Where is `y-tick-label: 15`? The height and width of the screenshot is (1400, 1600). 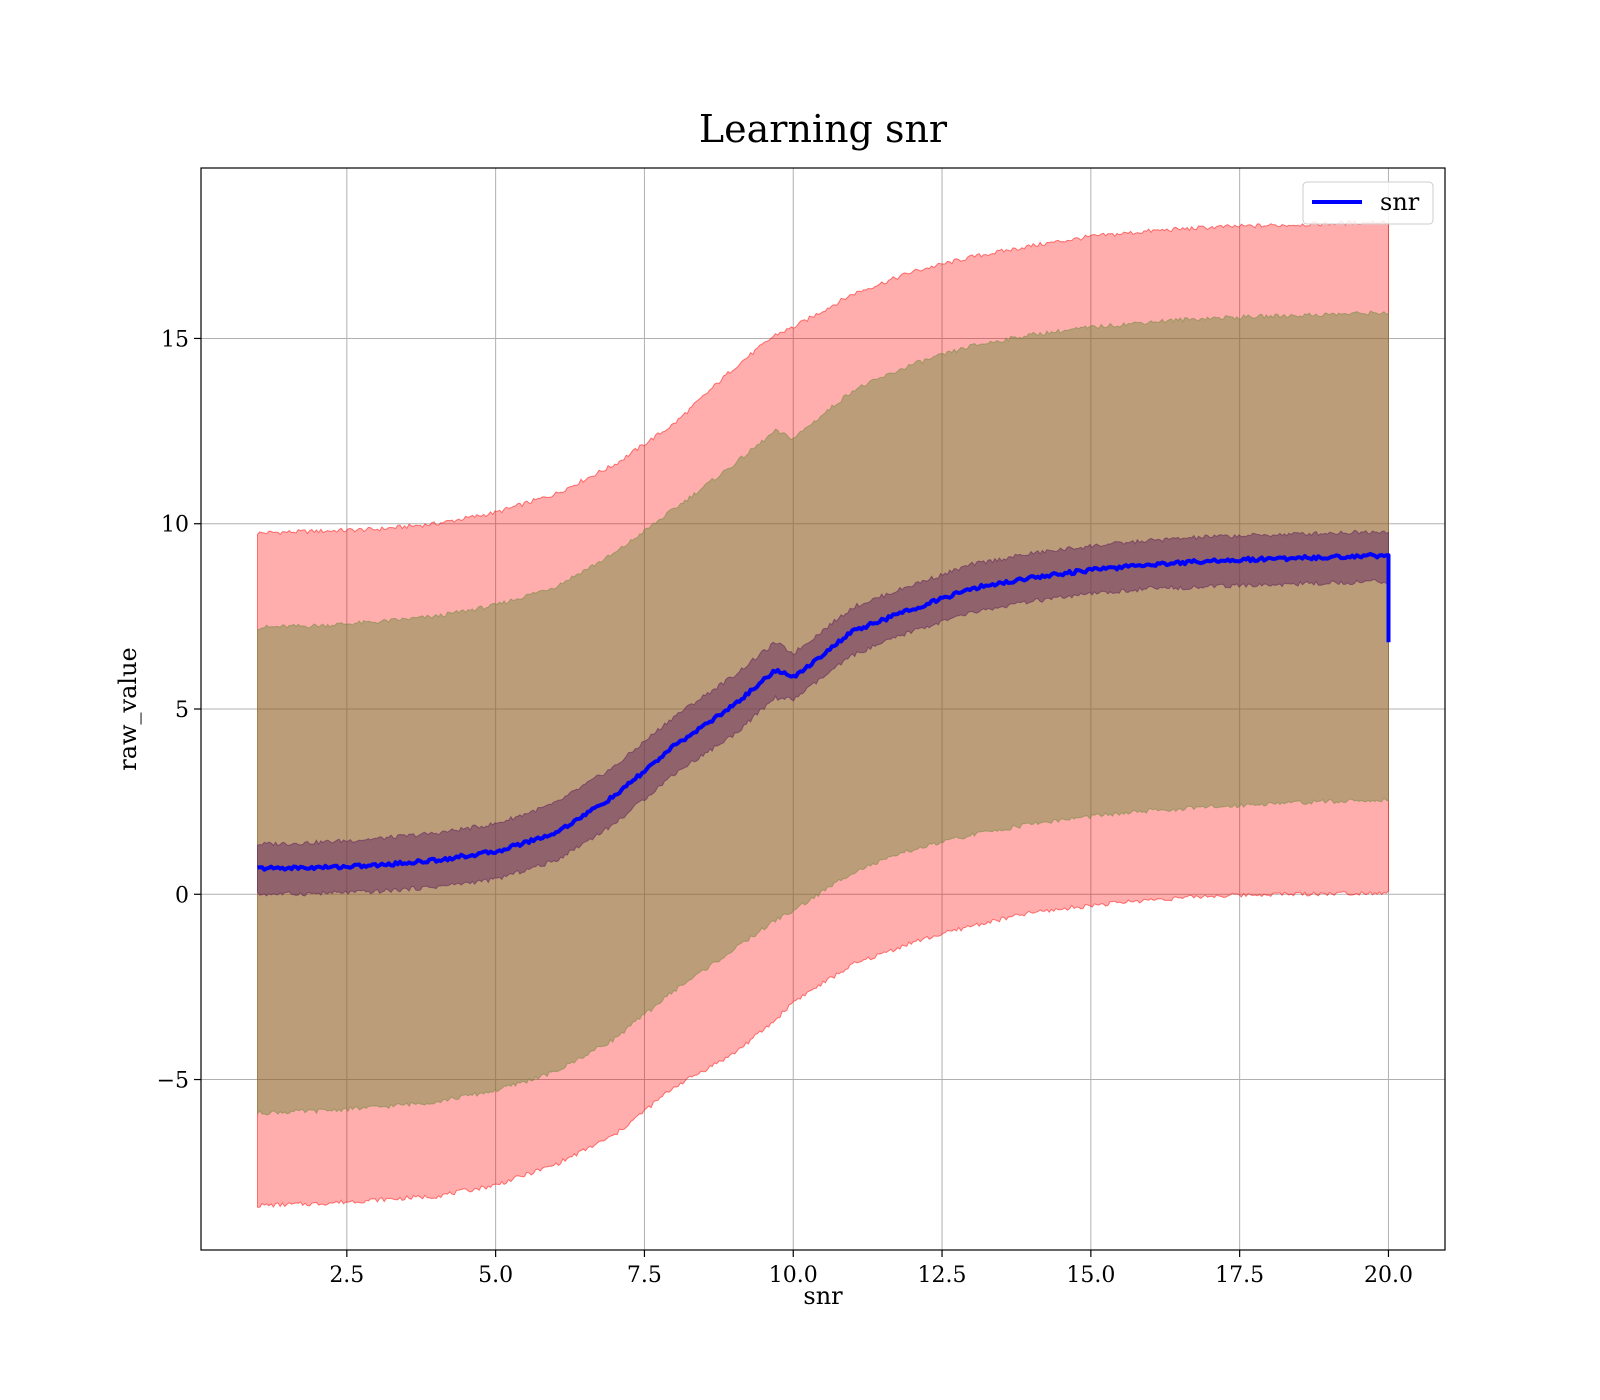 y-tick-label: 15 is located at coordinates (175, 339).